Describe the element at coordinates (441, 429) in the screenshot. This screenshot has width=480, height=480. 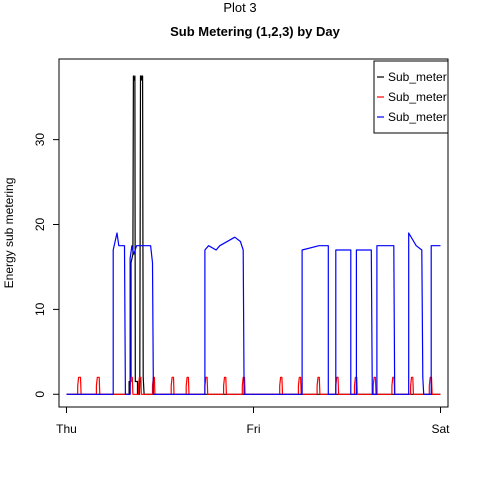
I see `x-tick-label: Sat` at that location.